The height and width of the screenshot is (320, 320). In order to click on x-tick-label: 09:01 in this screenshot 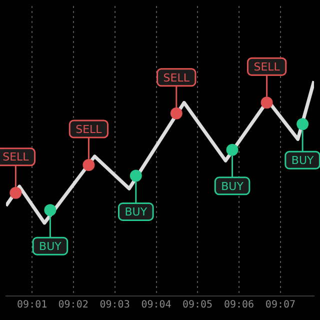, I will do `click(32, 305)`.